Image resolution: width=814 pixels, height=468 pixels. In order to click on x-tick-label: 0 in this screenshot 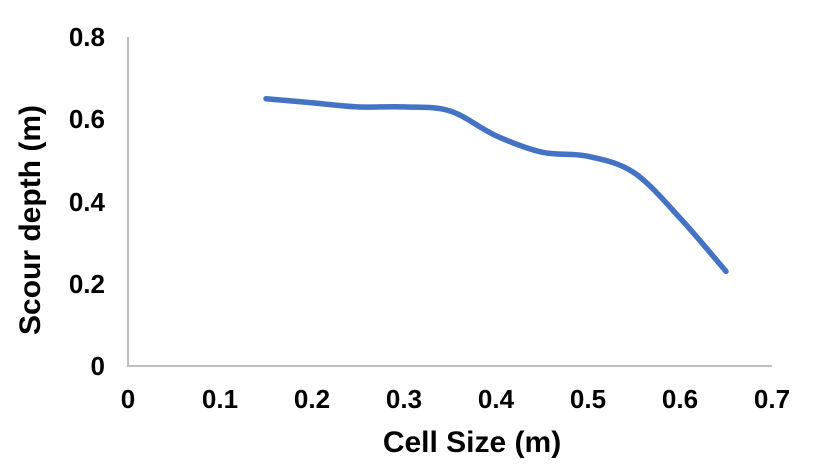, I will do `click(128, 399)`.